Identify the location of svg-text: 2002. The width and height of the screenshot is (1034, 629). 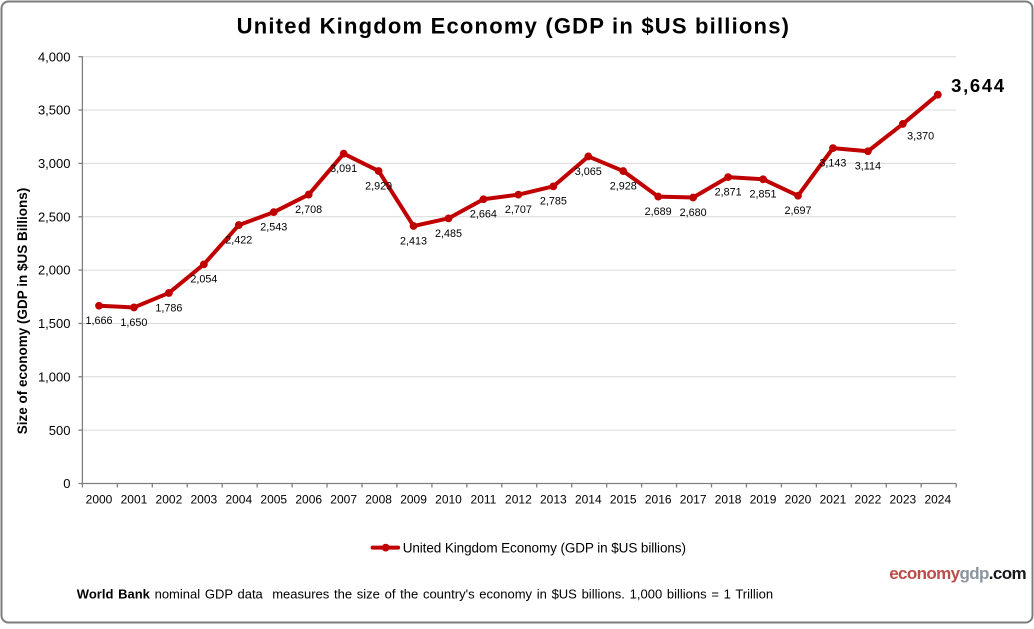
(169, 499).